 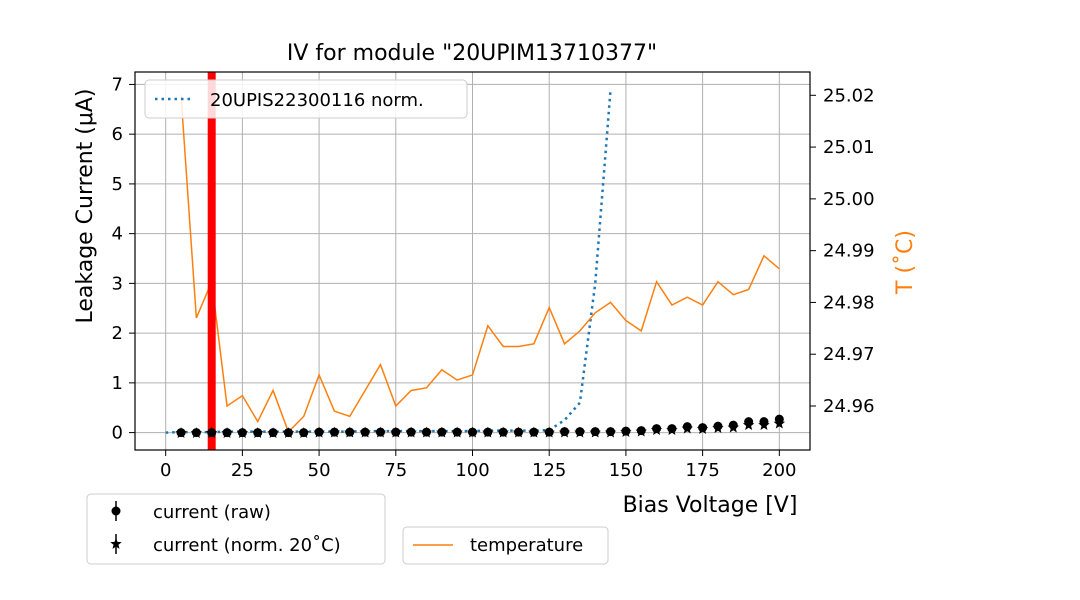 What do you see at coordinates (849, 95) in the screenshot?
I see `y-right-tick-label: 25.02` at bounding box center [849, 95].